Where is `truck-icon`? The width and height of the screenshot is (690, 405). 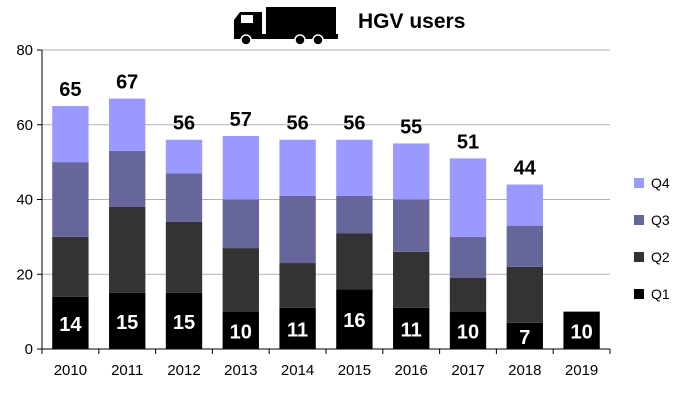 truck-icon is located at coordinates (286, 26).